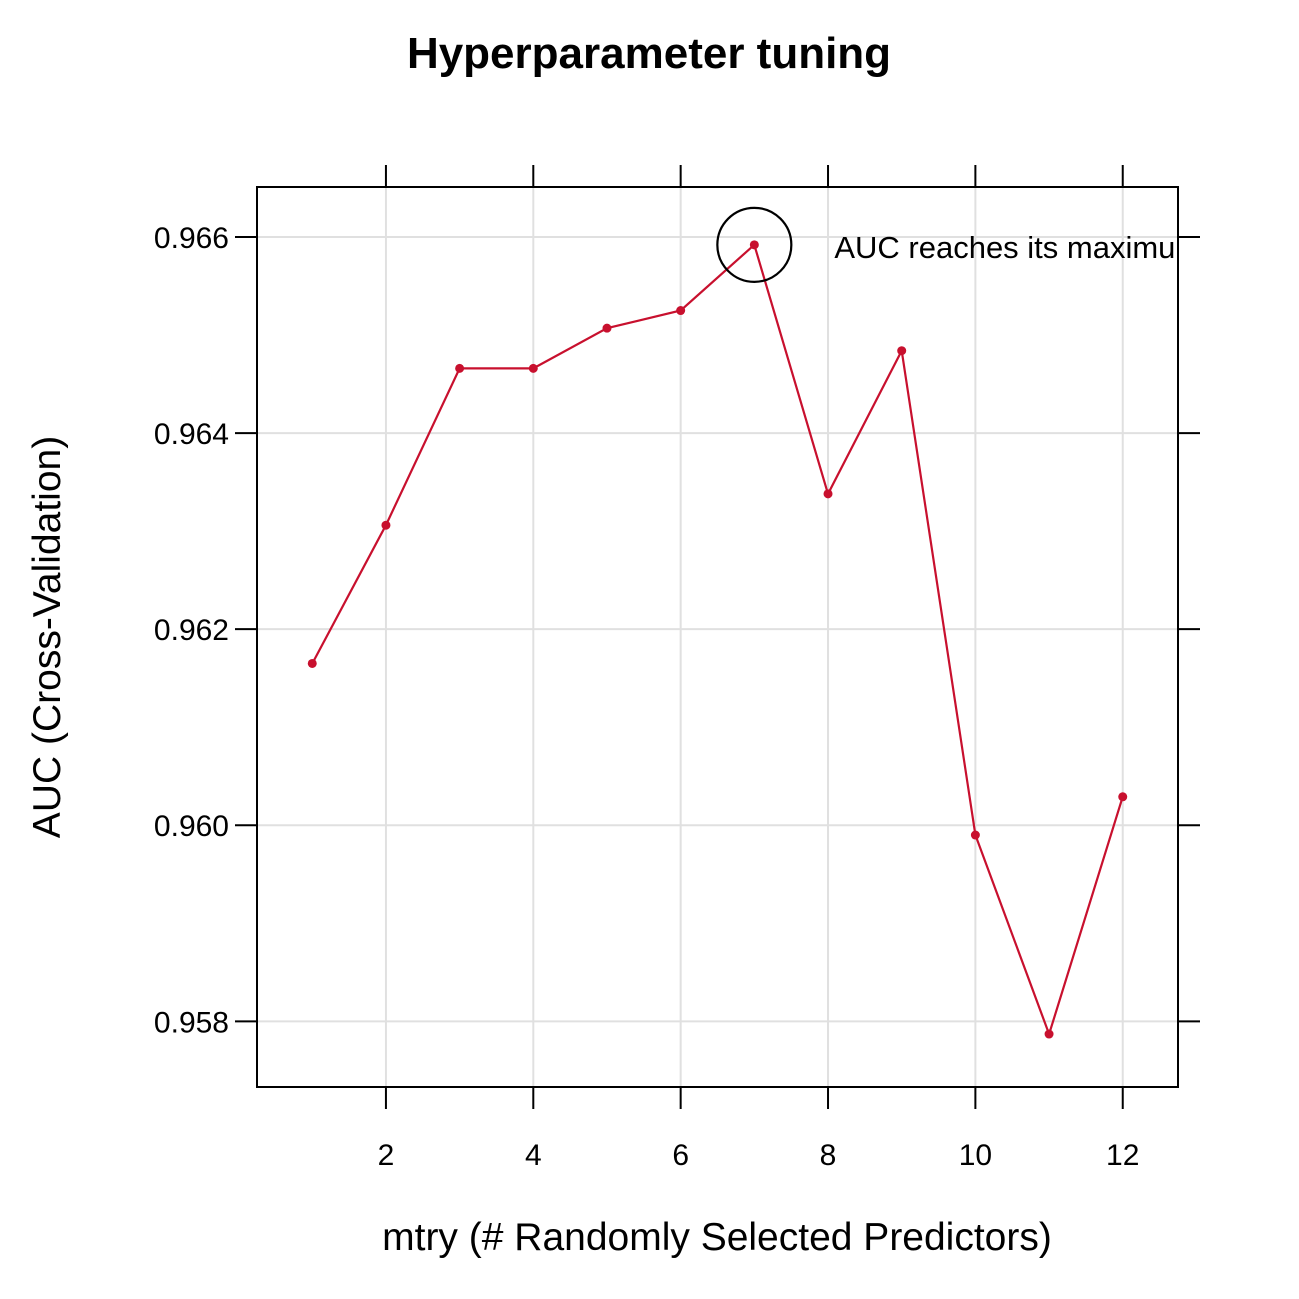 The height and width of the screenshot is (1299, 1299). What do you see at coordinates (717, 1237) in the screenshot?
I see `x-axis-label: mtry (# Randomly Selected Predictors)` at bounding box center [717, 1237].